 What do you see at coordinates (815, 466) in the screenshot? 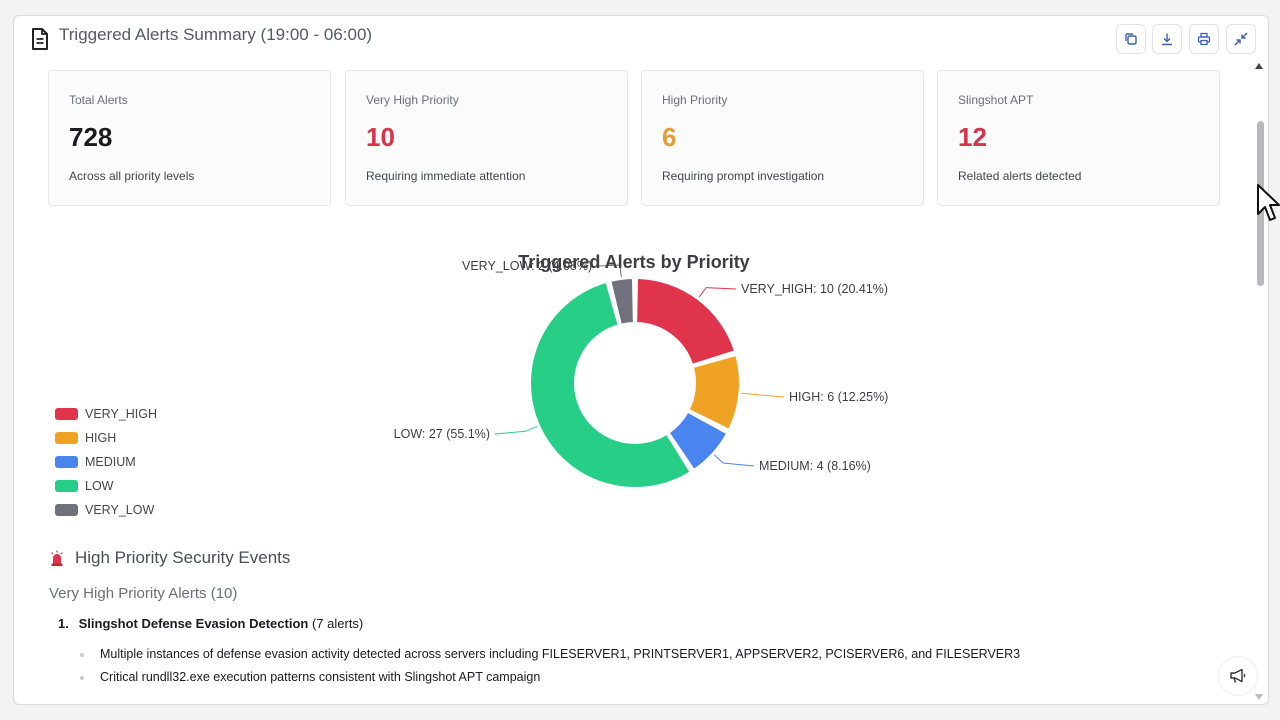
I see `slice-label-medium: MEDIUM: 4 (8.16%)` at bounding box center [815, 466].